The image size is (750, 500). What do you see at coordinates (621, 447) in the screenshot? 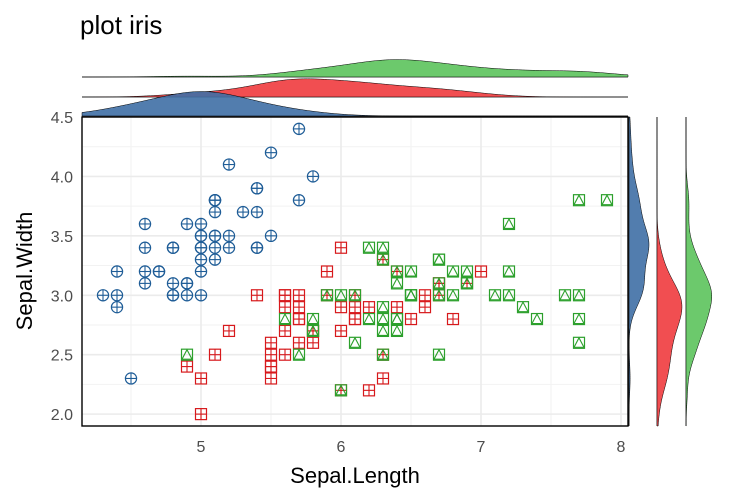
I see `x-tick-label: 8` at bounding box center [621, 447].